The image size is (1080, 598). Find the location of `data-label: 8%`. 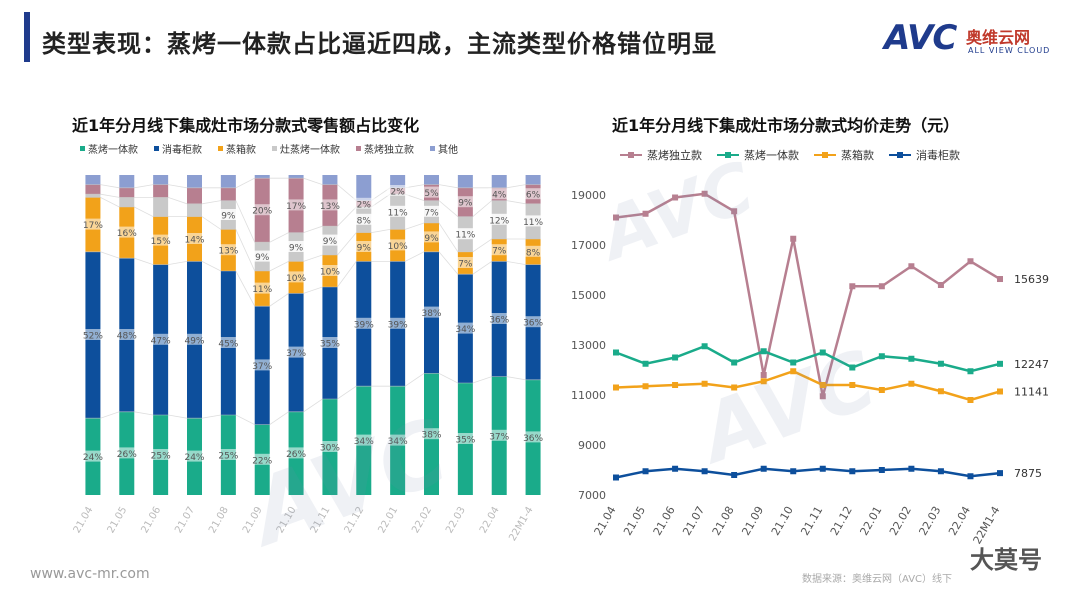

data-label: 8% is located at coordinates (533, 253).